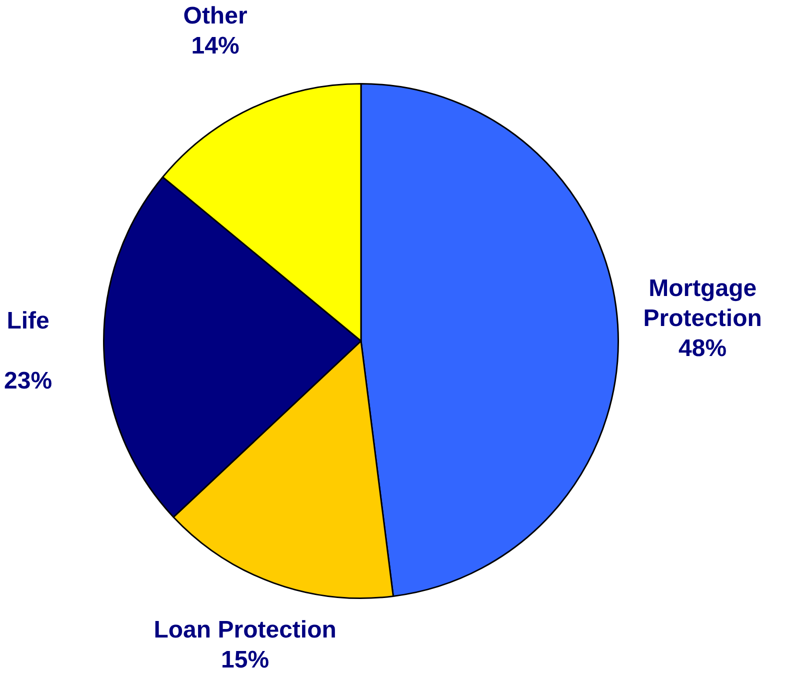  I want to click on data-label: 15%, so click(245, 660).